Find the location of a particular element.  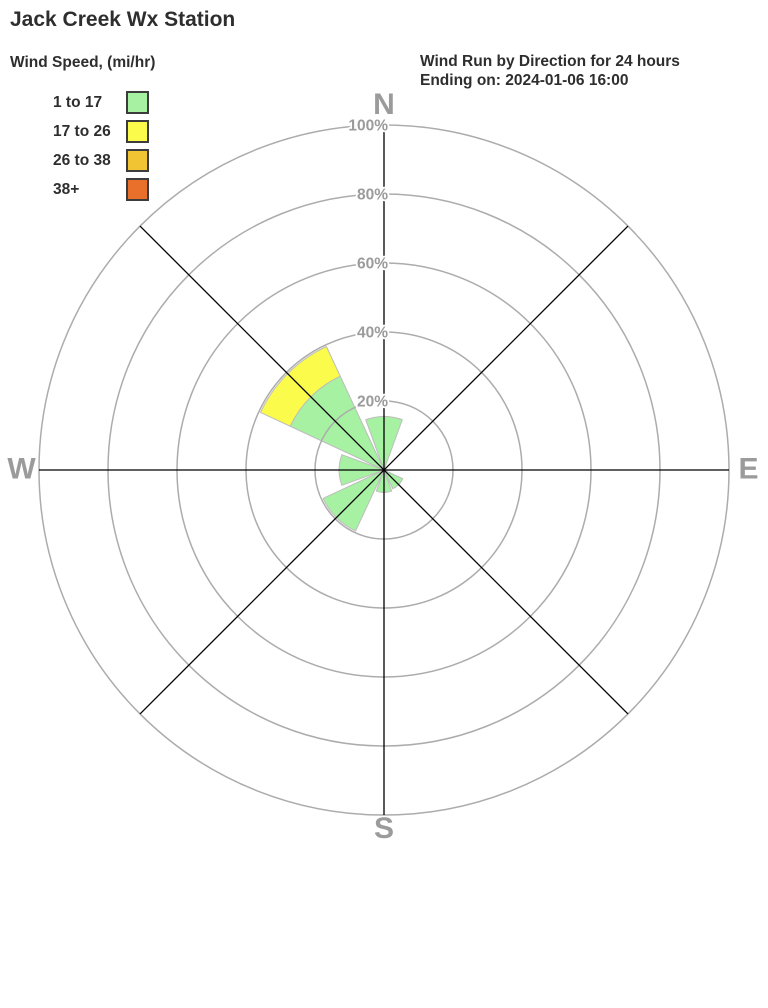

page-title: Jack Creek Wx Station is located at coordinates (123, 19).